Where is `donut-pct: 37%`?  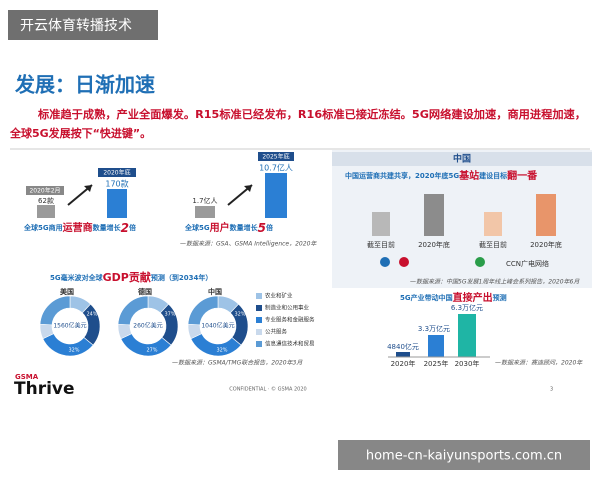 donut-pct: 37% is located at coordinates (169, 315).